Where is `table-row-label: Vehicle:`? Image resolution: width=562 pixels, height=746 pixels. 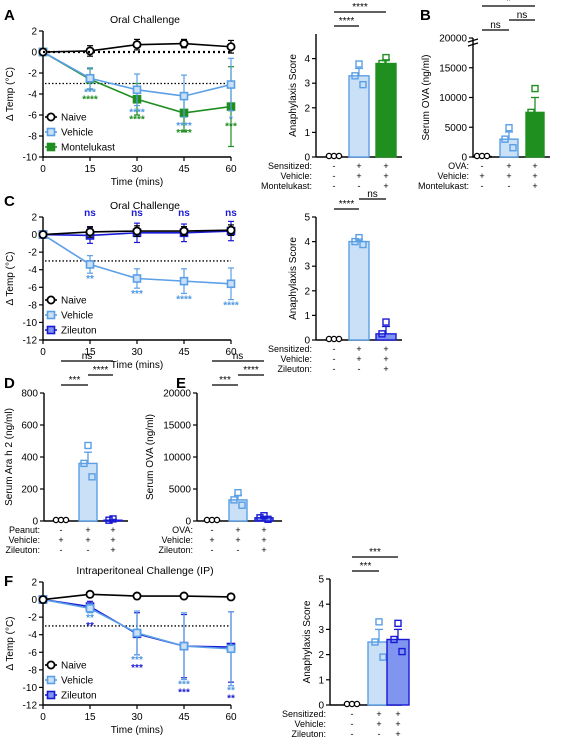 table-row-label: Vehicle: is located at coordinates (310, 724).